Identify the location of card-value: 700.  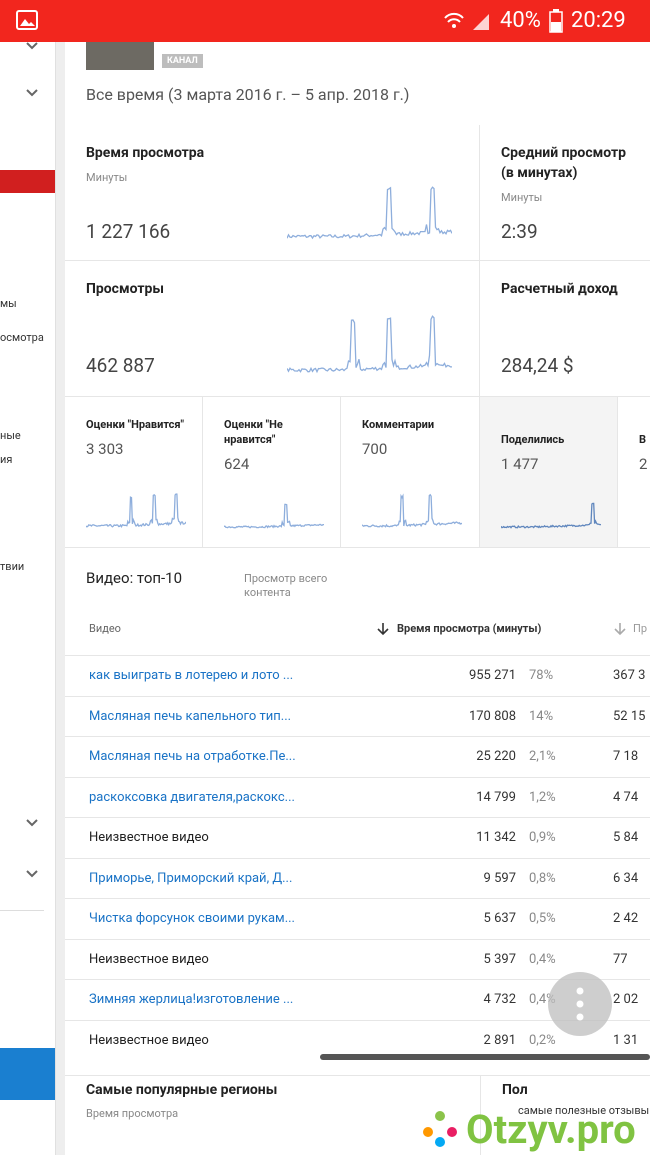
(375, 449).